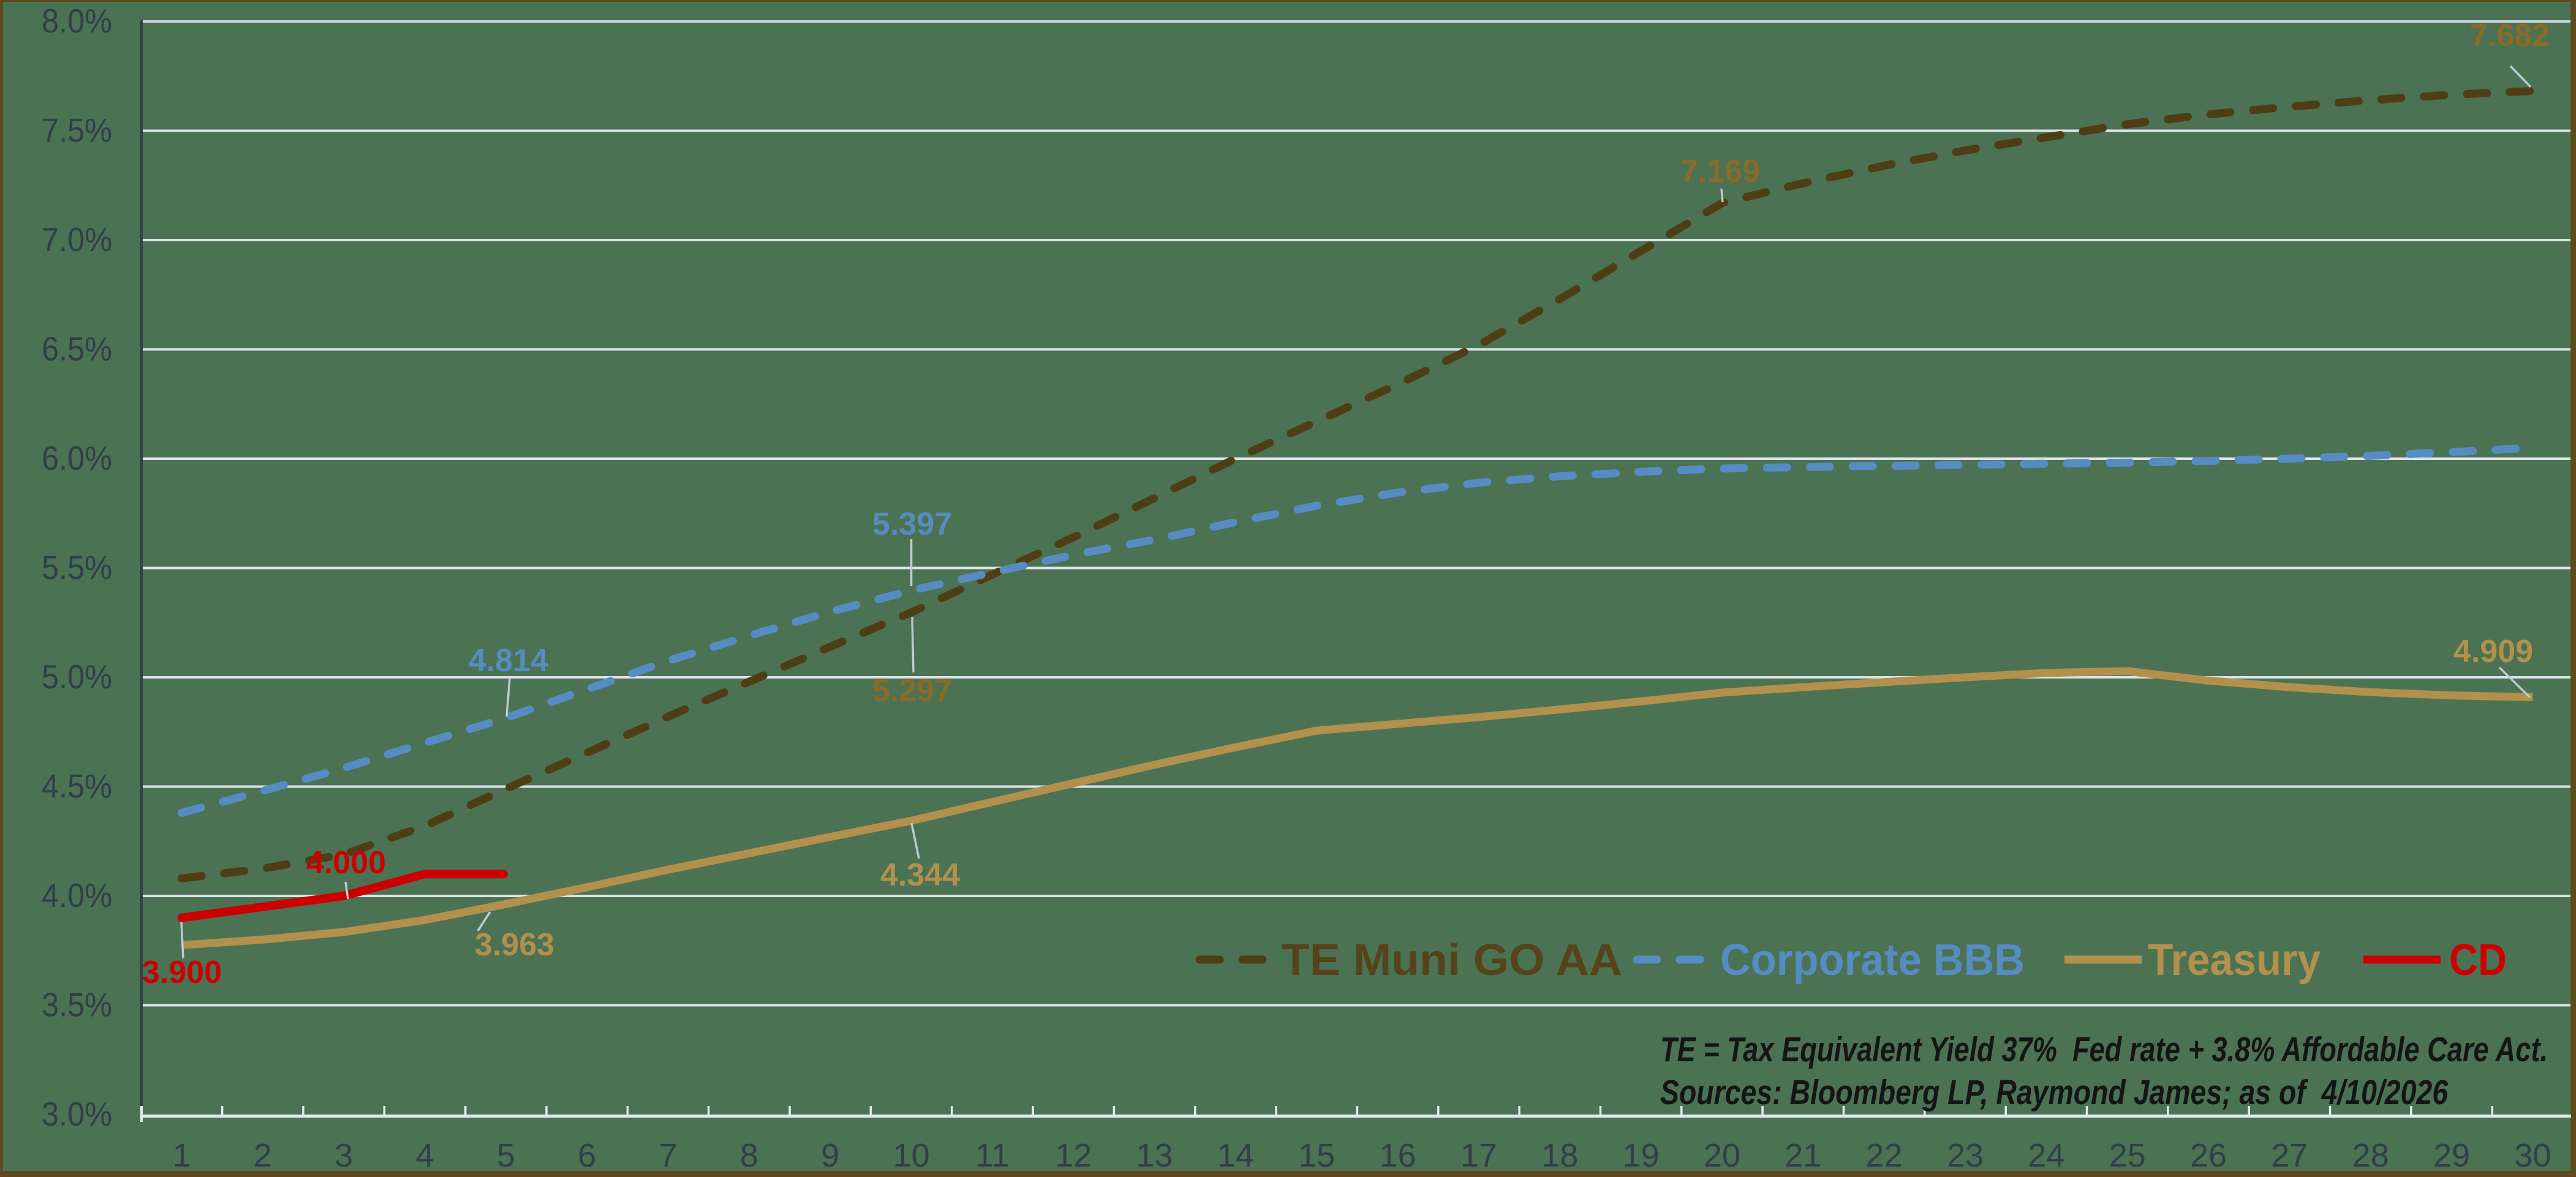 The height and width of the screenshot is (1177, 2576). What do you see at coordinates (346, 863) in the screenshot?
I see `svg-text: 4.000` at bounding box center [346, 863].